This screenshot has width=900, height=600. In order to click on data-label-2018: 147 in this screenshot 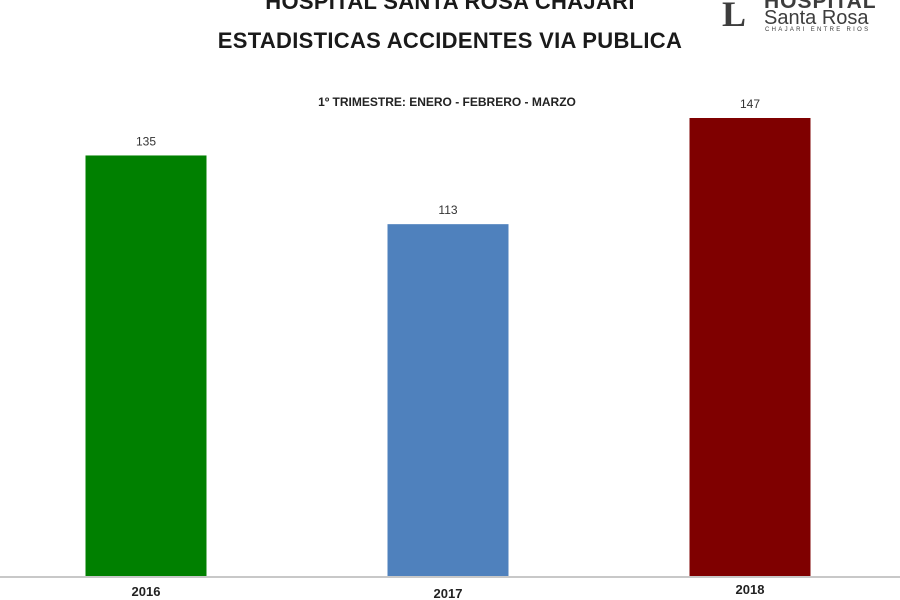, I will do `click(750, 104)`.